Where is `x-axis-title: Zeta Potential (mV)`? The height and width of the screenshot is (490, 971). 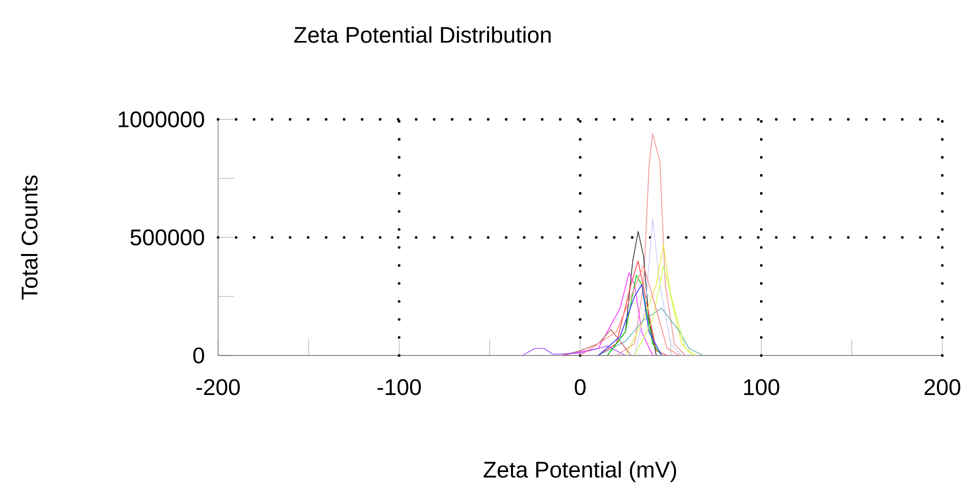
x-axis-title: Zeta Potential (mV) is located at coordinates (580, 471).